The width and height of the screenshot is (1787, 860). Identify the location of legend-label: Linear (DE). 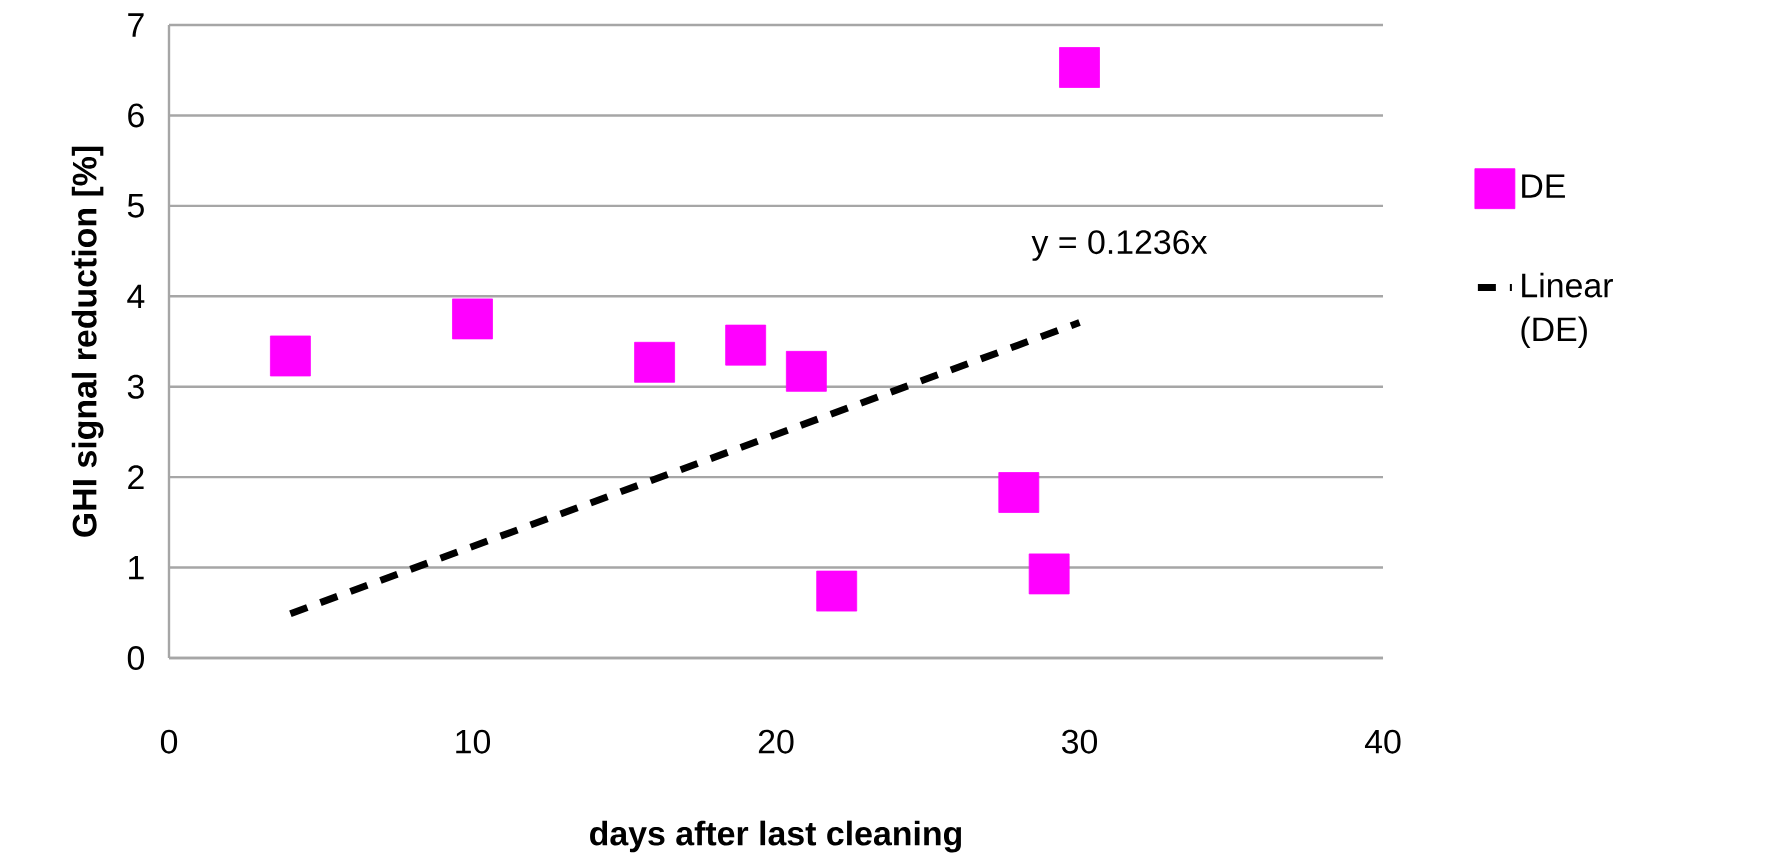
(1567, 310).